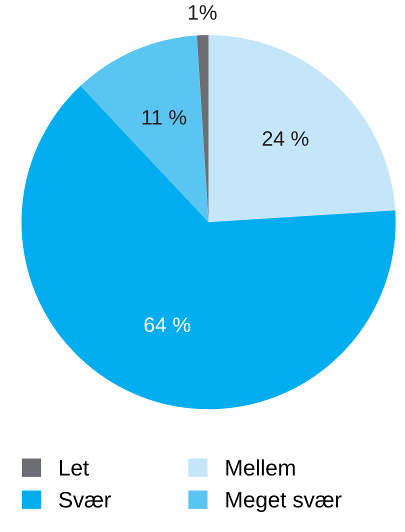  What do you see at coordinates (74, 468) in the screenshot?
I see `legend-label: Let` at bounding box center [74, 468].